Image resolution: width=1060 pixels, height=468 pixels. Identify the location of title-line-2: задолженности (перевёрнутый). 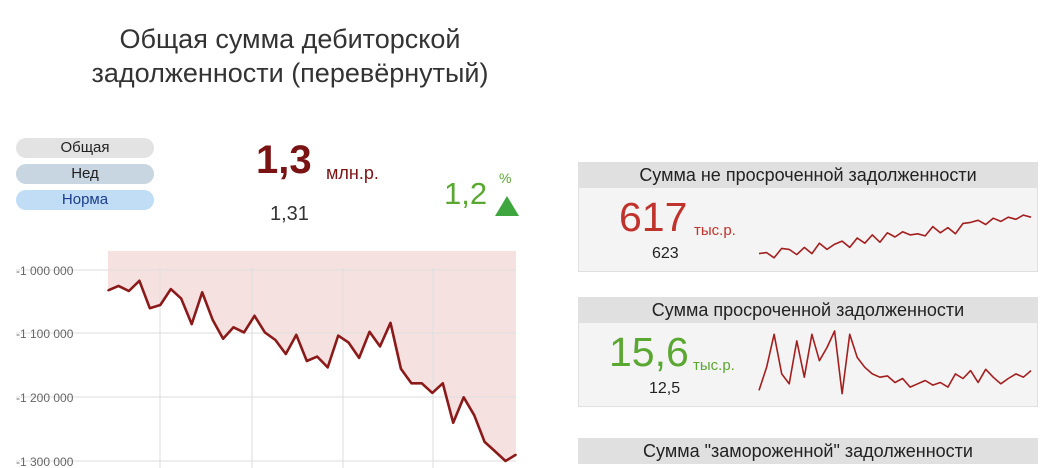
(290, 73).